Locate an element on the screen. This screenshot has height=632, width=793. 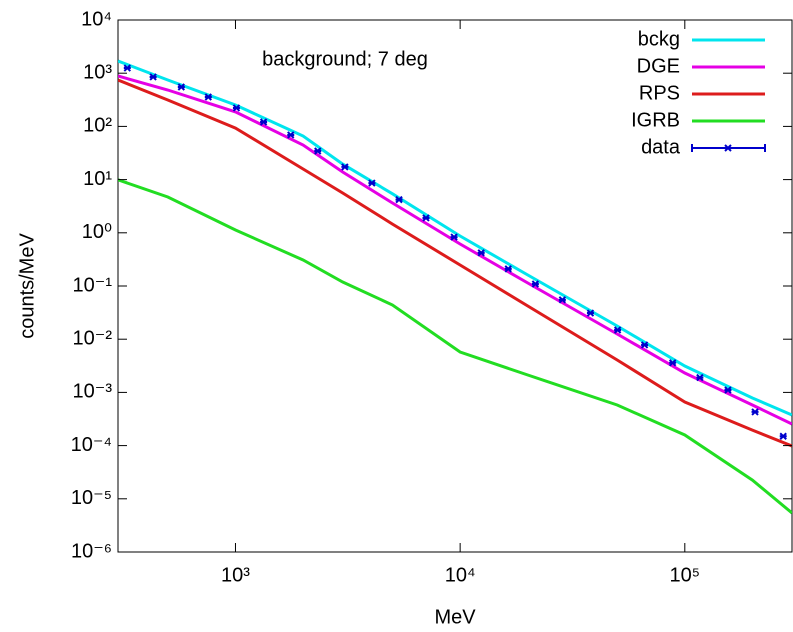
y-tick-label: 10⁴ is located at coordinates (96, 19).